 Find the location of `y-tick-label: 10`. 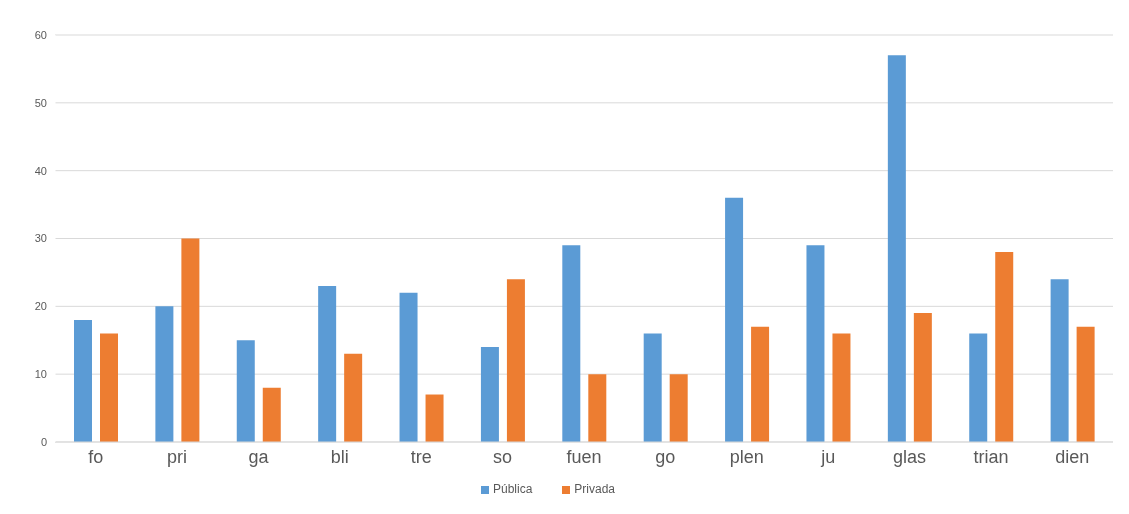

y-tick-label: 10 is located at coordinates (40, 374).